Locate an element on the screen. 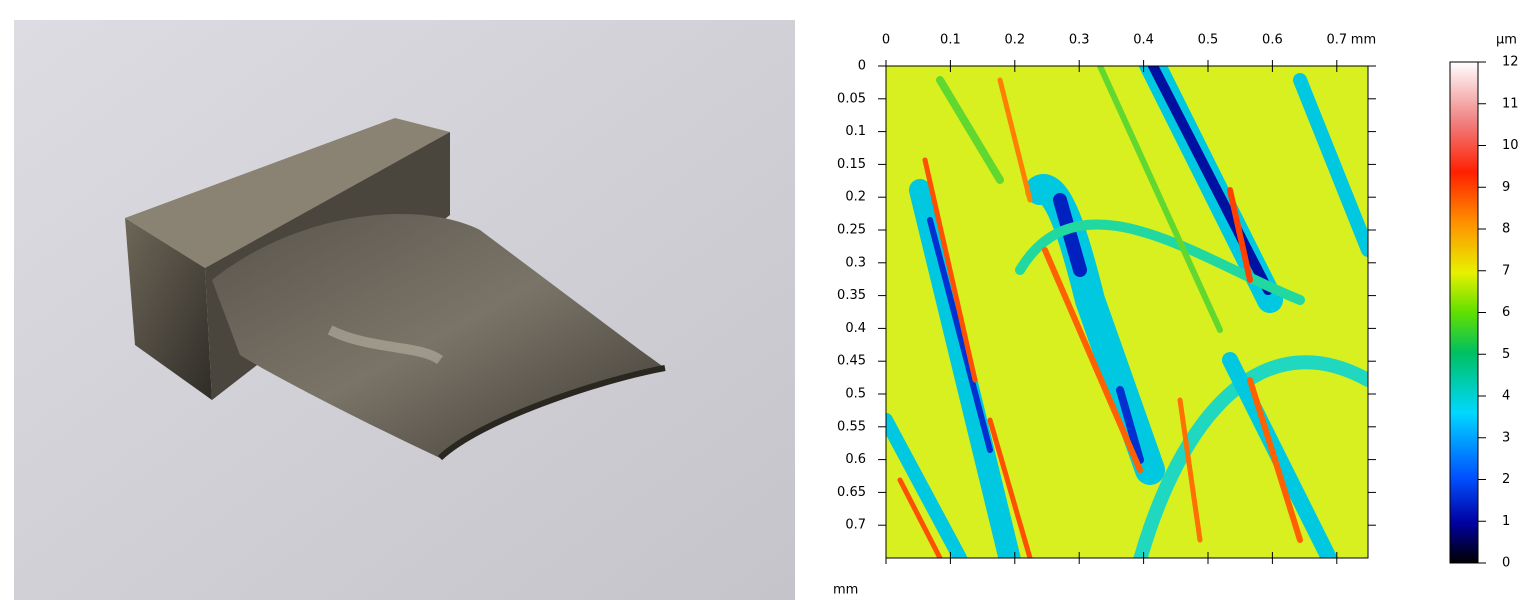  y-tick-label: 0.1 is located at coordinates (855, 131).